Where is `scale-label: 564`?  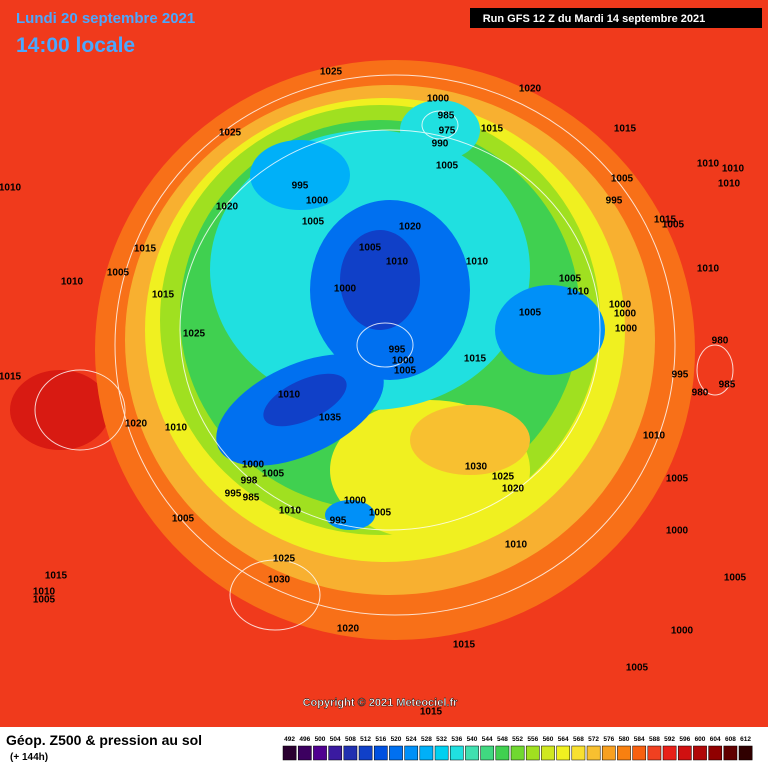 scale-label: 564 is located at coordinates (563, 739).